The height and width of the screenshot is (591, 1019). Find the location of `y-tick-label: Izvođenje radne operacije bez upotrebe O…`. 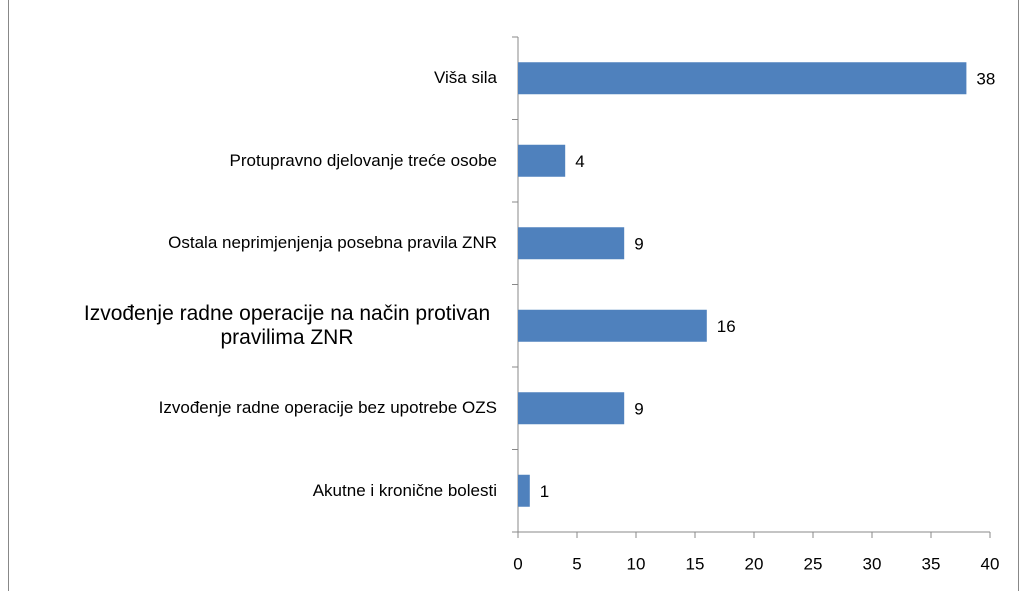

y-tick-label: Izvođenje radne operacije bez upotrebe O… is located at coordinates (327, 408).